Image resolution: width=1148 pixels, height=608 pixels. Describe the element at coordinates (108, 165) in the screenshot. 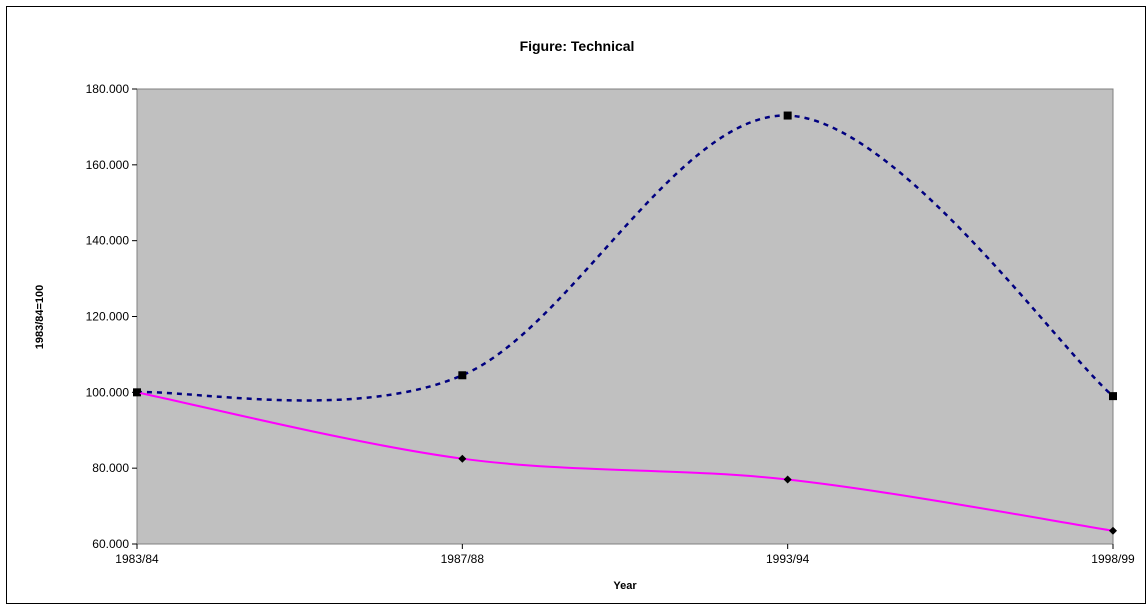

I see `y-tick-label: 160.000` at that location.